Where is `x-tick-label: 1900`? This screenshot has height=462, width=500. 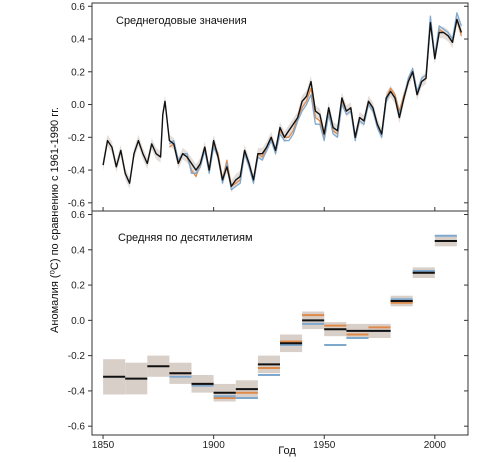 x-tick-label: 1900 is located at coordinates (214, 445).